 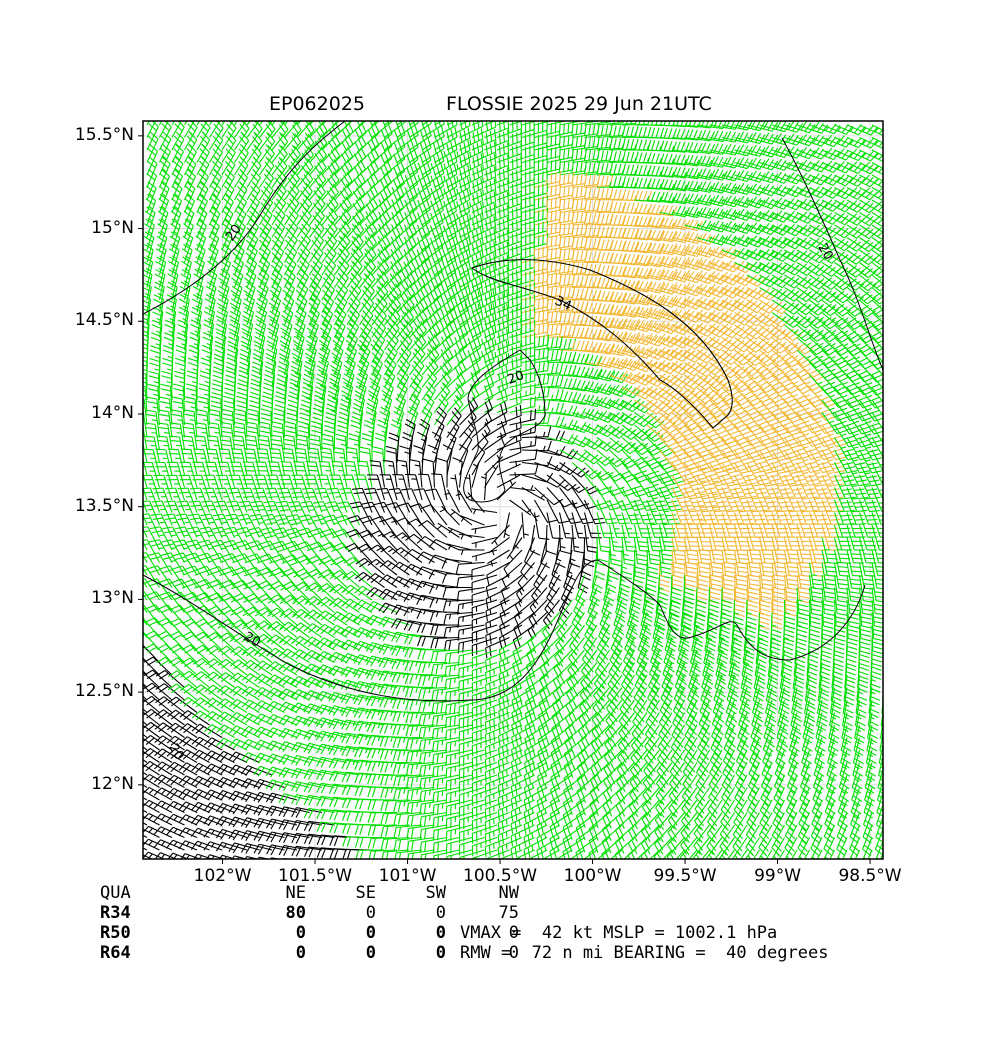 What do you see at coordinates (618, 933) in the screenshot?
I see `vmax-mslp-summary: VMAX = 42 kt MSLP = 1002.1 hPa` at bounding box center [618, 933].